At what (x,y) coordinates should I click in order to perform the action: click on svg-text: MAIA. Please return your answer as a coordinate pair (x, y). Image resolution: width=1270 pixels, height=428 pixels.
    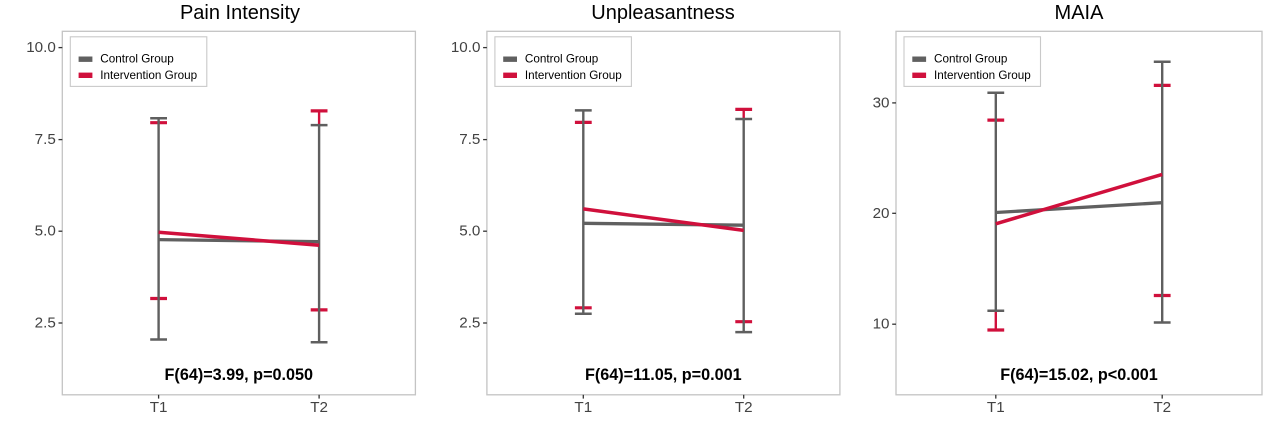
    Looking at the image, I should click on (1080, 13).